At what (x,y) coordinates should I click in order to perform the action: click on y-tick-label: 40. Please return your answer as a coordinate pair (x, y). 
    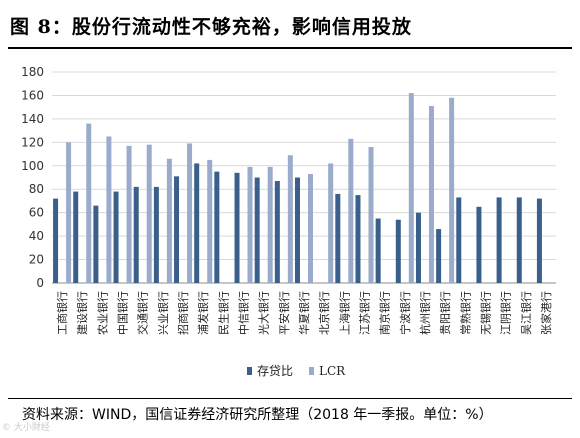
    Looking at the image, I should click on (36, 236).